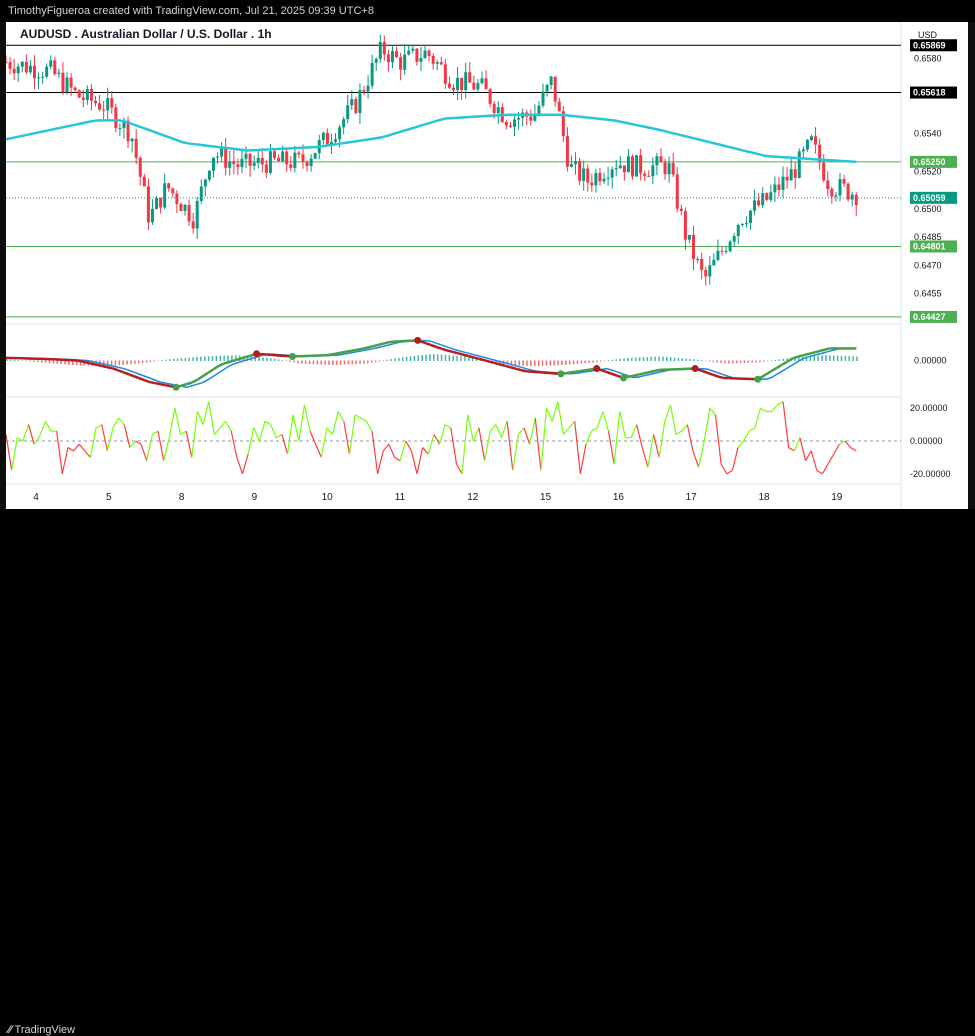 This screenshot has width=975, height=1036. Describe the element at coordinates (41, 1030) in the screenshot. I see `tradingview-logo: ⁄⁄ TradingView` at that location.